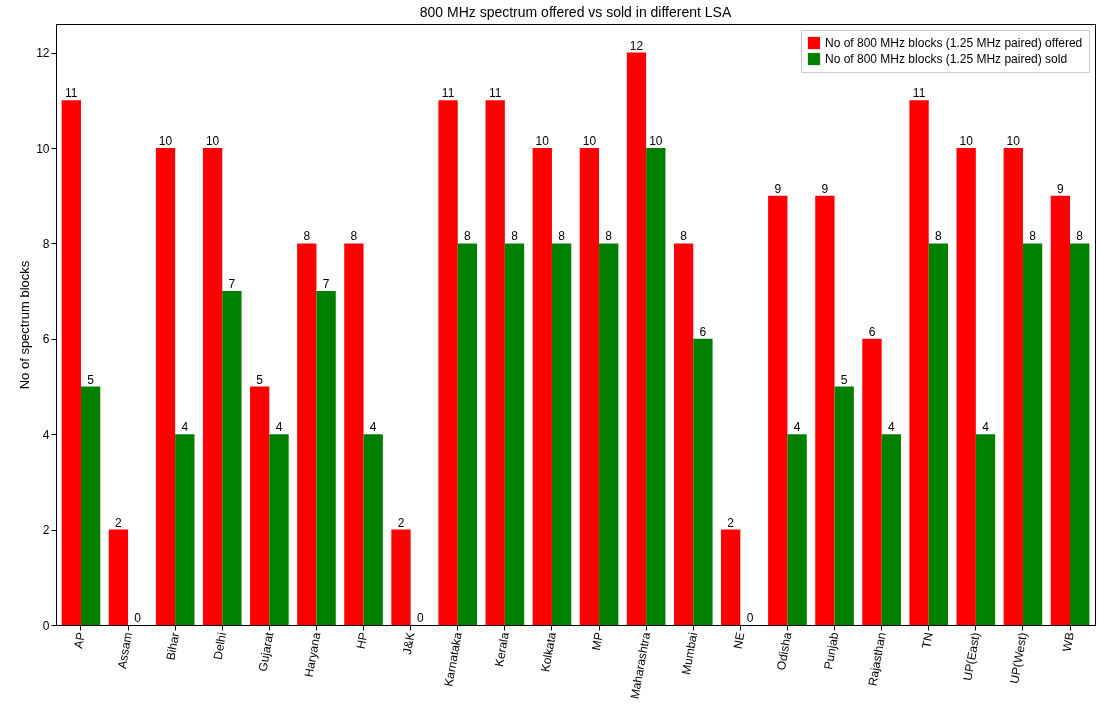  What do you see at coordinates (453, 659) in the screenshot?
I see `x-tick-label: Karnataka` at bounding box center [453, 659].